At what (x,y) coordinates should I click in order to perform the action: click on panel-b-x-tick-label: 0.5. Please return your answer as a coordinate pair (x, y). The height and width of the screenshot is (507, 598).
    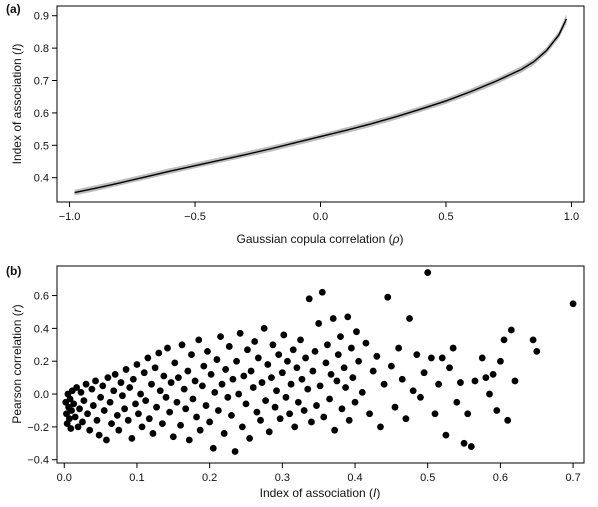
    Looking at the image, I should click on (427, 478).